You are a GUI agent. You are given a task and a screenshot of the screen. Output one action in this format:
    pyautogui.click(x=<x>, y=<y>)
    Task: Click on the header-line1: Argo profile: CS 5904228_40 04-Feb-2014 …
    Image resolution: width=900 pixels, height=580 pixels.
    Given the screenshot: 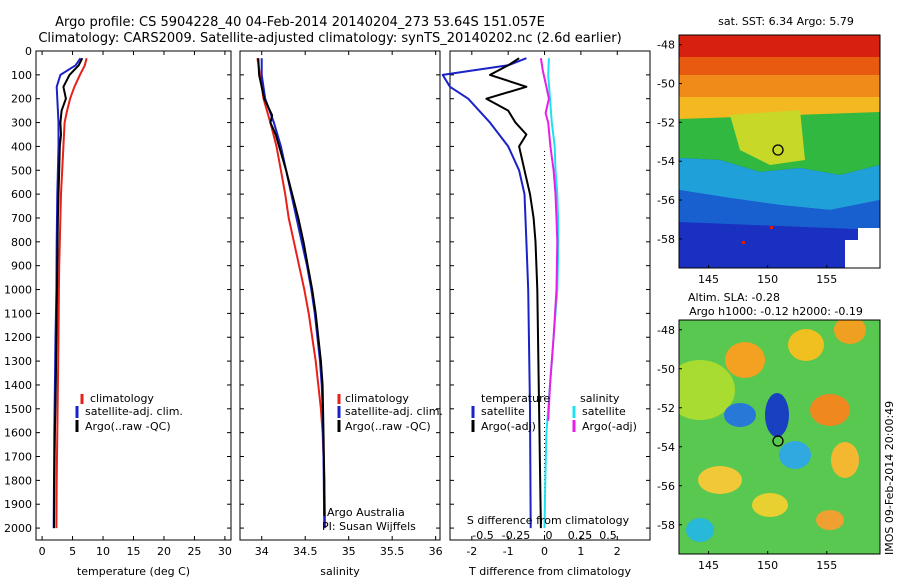 What is the action you would take?
    pyautogui.click(x=300, y=22)
    